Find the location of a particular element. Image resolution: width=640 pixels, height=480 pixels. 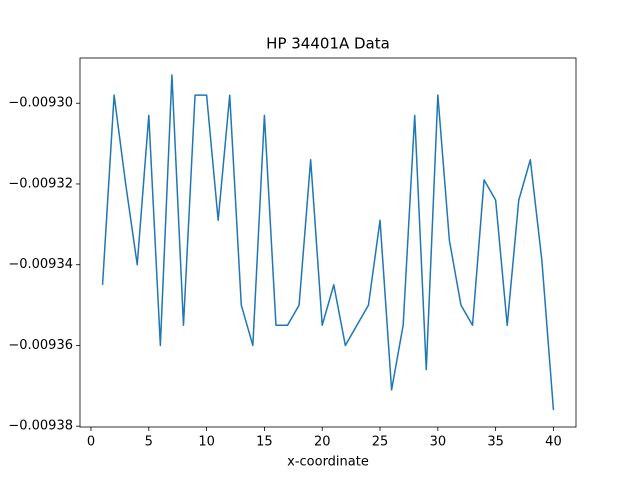

x-tick-label: 35 is located at coordinates (495, 442).